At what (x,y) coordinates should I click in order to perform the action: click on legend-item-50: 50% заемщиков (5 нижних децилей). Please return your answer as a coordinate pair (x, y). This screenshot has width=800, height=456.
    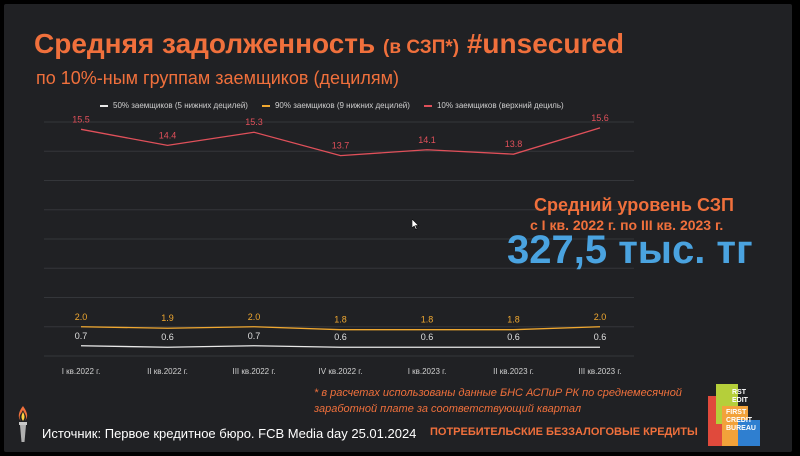
    Looking at the image, I should click on (174, 105).